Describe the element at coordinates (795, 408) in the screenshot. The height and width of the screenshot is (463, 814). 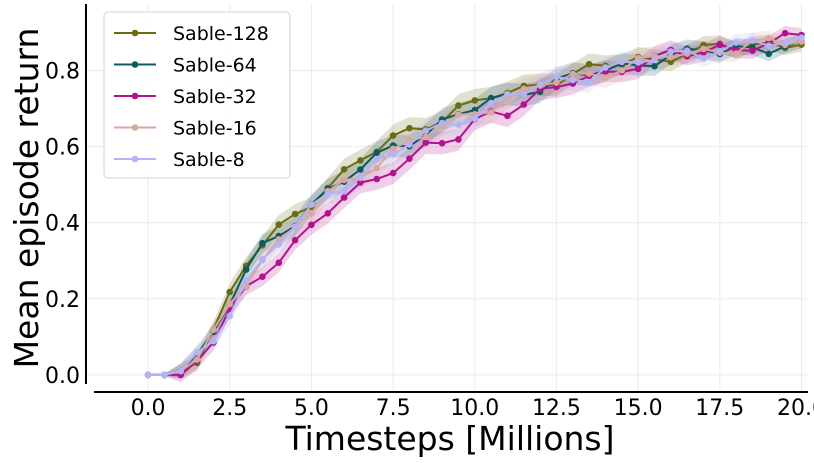
I see `x-tick-label-8: 20.0` at that location.